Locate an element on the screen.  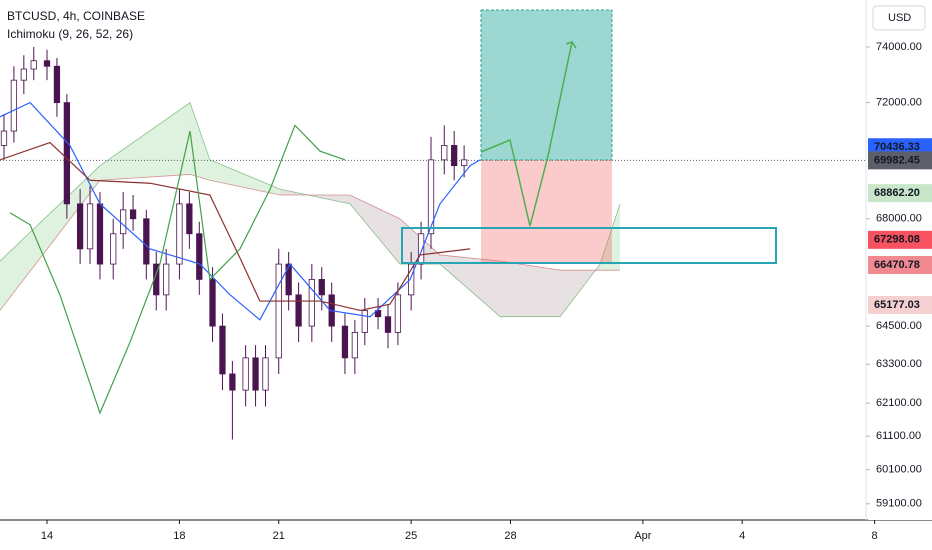
target-zone is located at coordinates (546, 85).